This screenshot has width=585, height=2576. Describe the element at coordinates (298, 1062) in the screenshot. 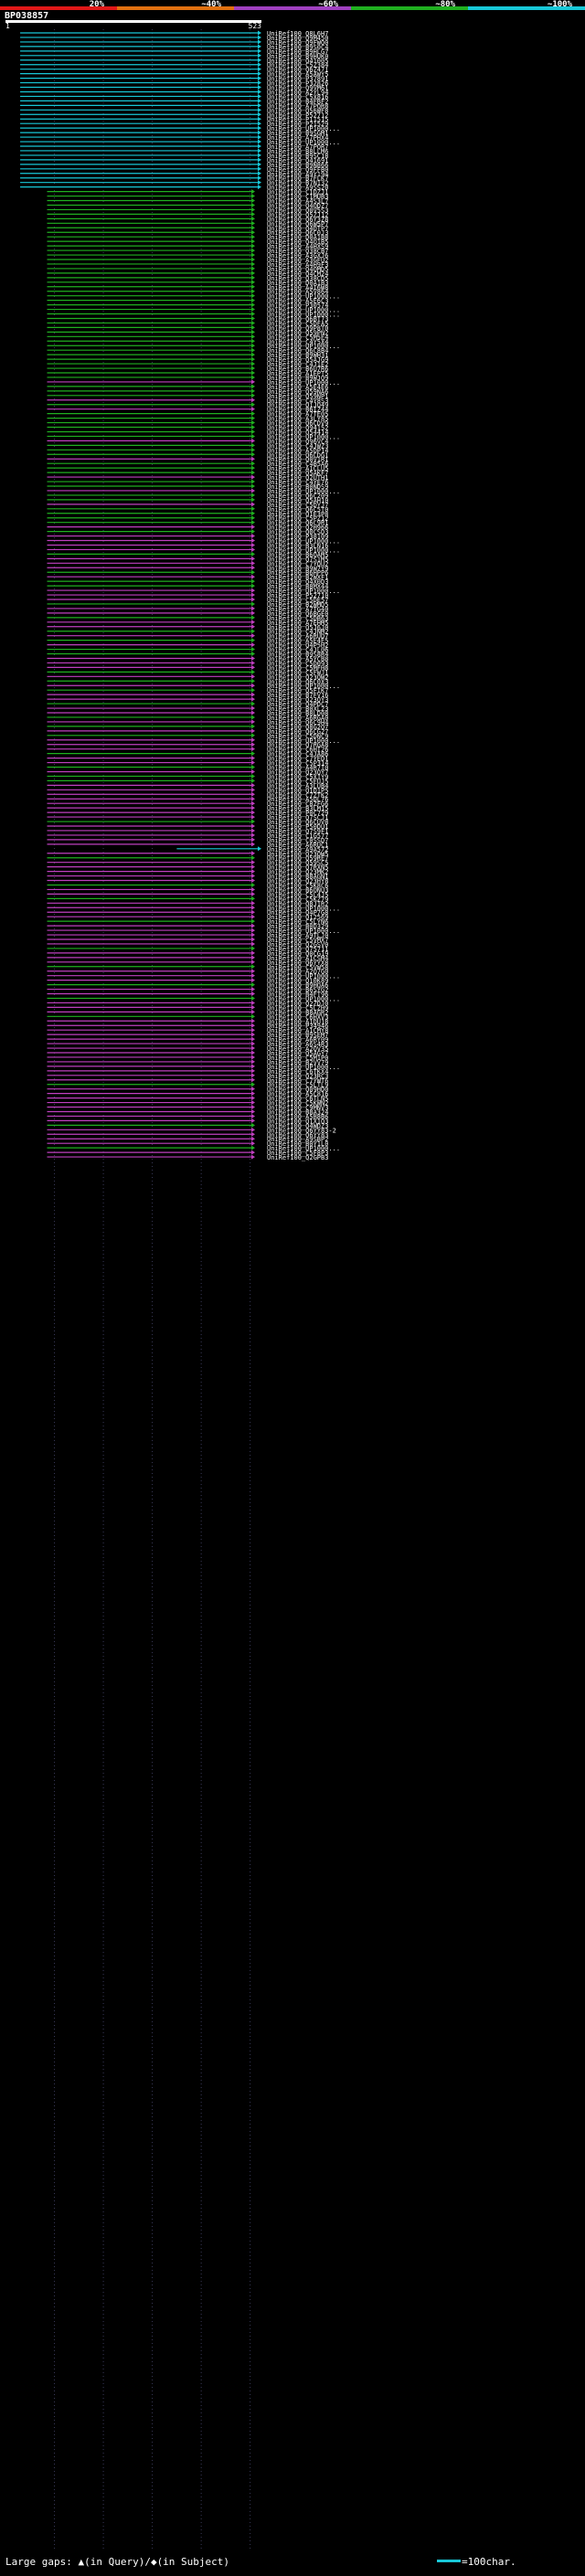

I see `hit-label: UniRef100_B2VV79` at that location.